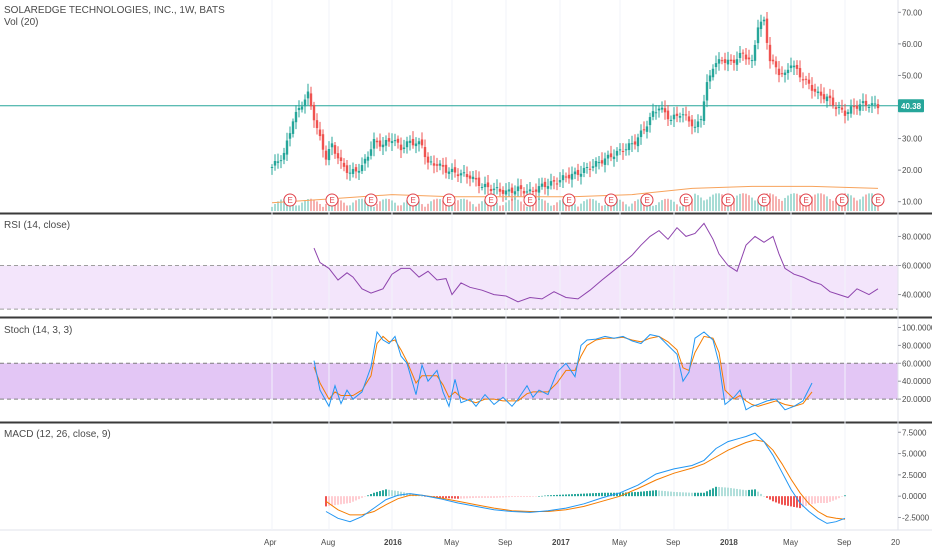 This screenshot has width=932, height=550. What do you see at coordinates (563, 370) in the screenshot?
I see `stoch-k-line` at bounding box center [563, 370].